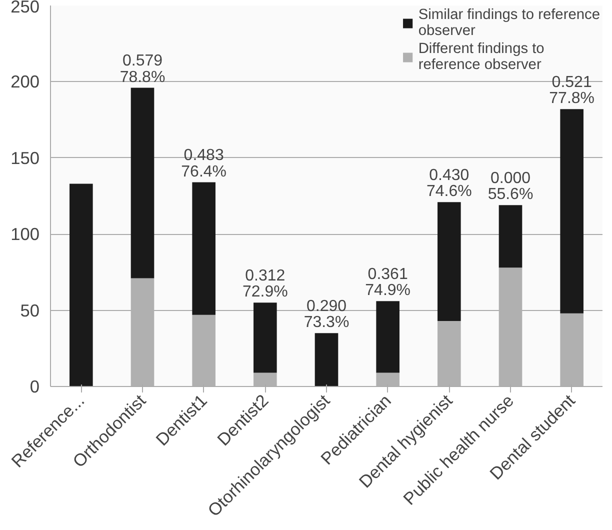 Image resolution: width=612 pixels, height=530 pixels. Describe the element at coordinates (25, 234) in the screenshot. I see `y-tick-label: 100` at that location.